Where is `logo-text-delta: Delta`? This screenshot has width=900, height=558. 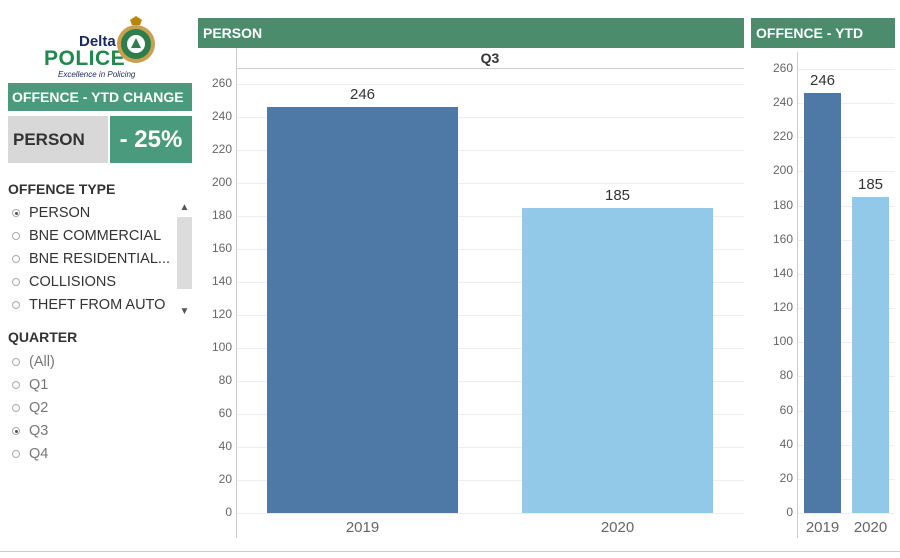
logo-text-delta: Delta is located at coordinates (97, 41).